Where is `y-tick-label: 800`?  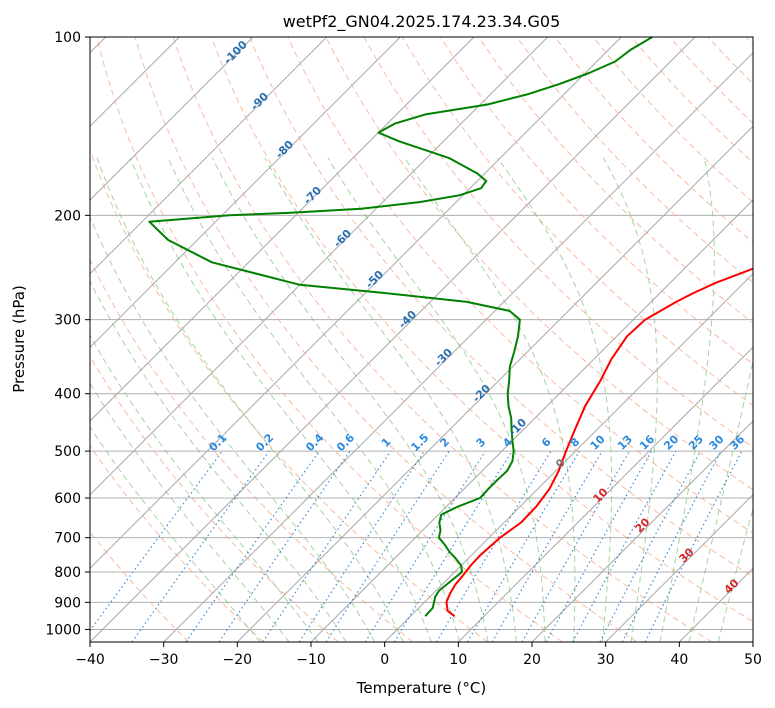
y-tick-label: 800 is located at coordinates (67, 573).